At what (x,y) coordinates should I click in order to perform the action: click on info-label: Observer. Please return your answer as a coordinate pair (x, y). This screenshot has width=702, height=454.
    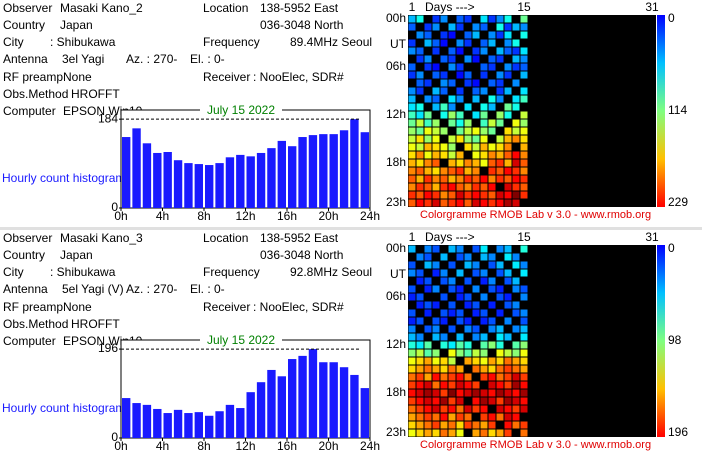
    Looking at the image, I should click on (27, 8).